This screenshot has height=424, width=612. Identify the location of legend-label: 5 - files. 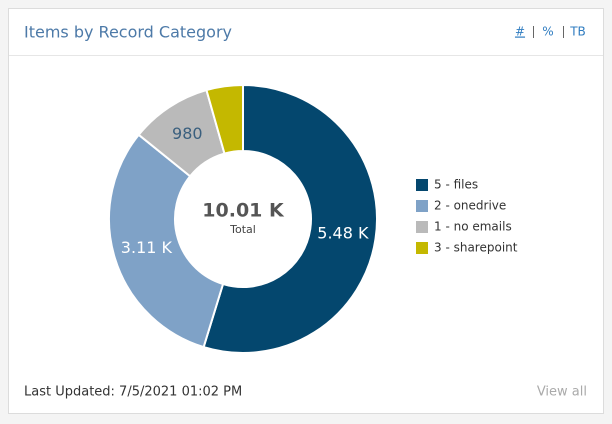
(456, 185).